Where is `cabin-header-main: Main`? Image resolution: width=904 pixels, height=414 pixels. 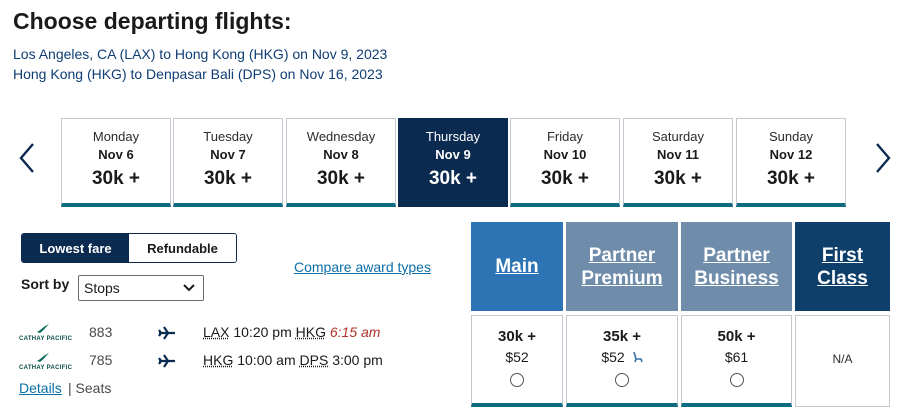
cabin-header-main: Main is located at coordinates (517, 266).